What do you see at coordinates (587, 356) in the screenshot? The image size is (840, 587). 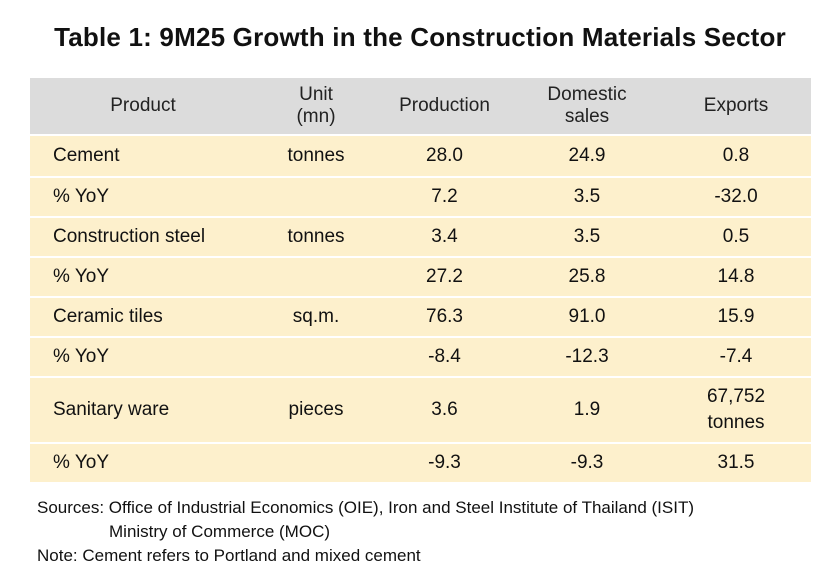 I see `cell-domestic: -12.3` at bounding box center [587, 356].